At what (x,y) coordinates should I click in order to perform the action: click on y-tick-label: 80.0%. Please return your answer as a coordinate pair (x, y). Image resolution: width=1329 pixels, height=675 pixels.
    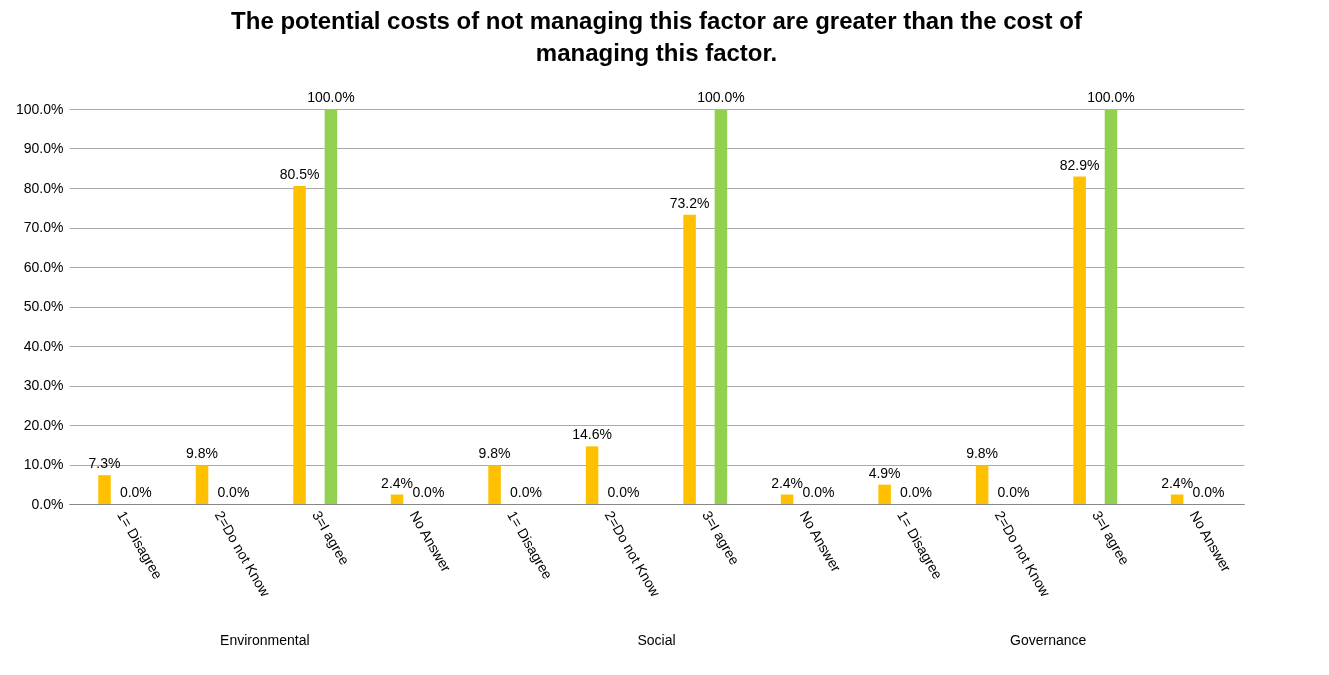
    Looking at the image, I should click on (43, 187).